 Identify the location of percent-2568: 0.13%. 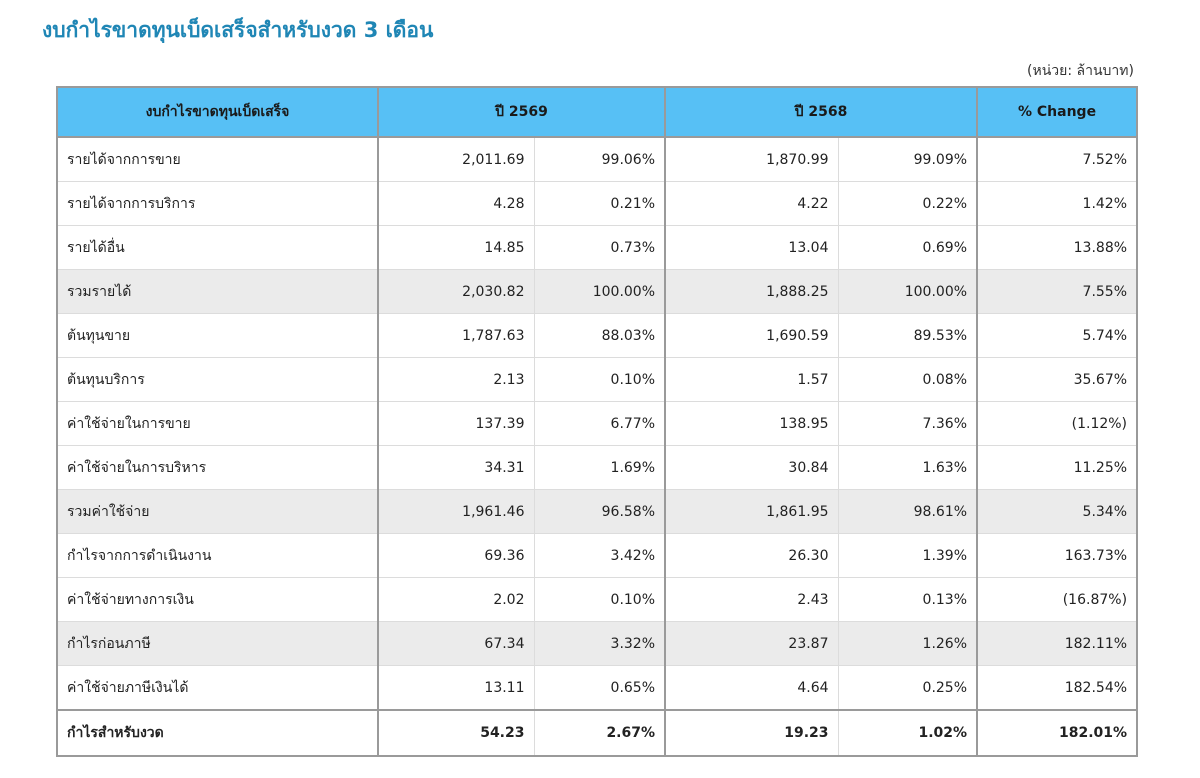
(908, 599).